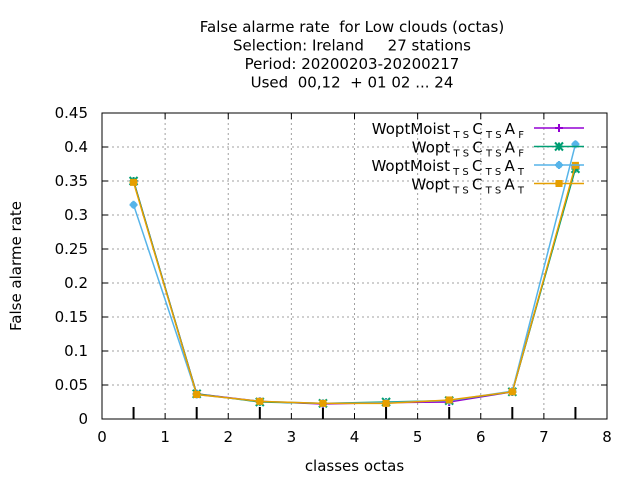 The height and width of the screenshot is (480, 640). Describe the element at coordinates (71, 317) in the screenshot. I see `y-tick-label: 0.15` at that location.